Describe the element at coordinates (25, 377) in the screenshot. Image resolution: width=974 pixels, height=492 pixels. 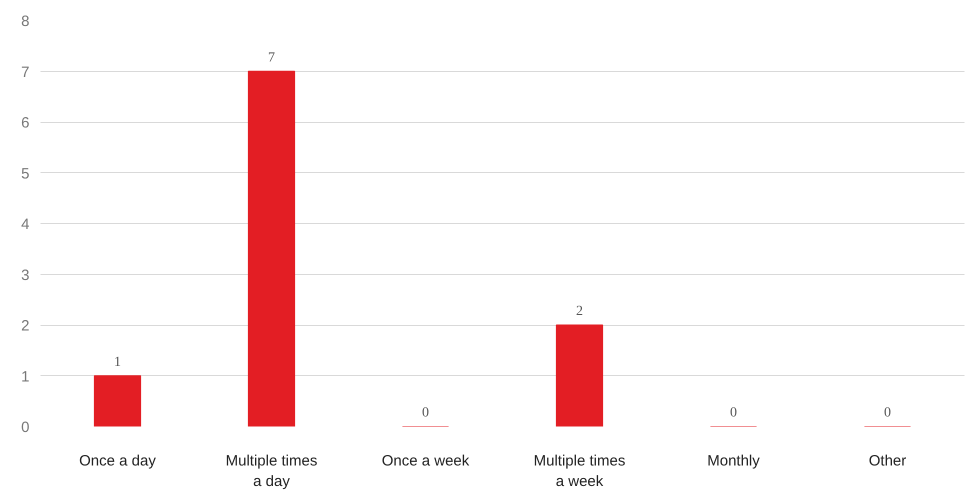
I see `y-tick-label: 1` at that location.